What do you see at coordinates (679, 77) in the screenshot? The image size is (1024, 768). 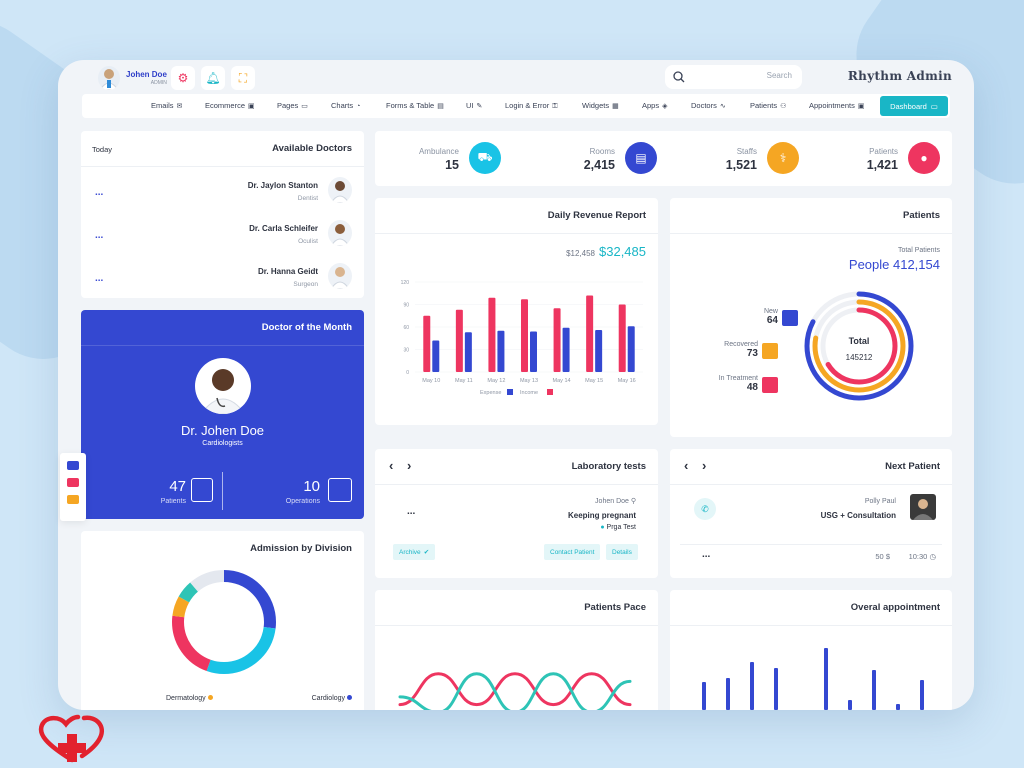 I see `search-icon` at bounding box center [679, 77].